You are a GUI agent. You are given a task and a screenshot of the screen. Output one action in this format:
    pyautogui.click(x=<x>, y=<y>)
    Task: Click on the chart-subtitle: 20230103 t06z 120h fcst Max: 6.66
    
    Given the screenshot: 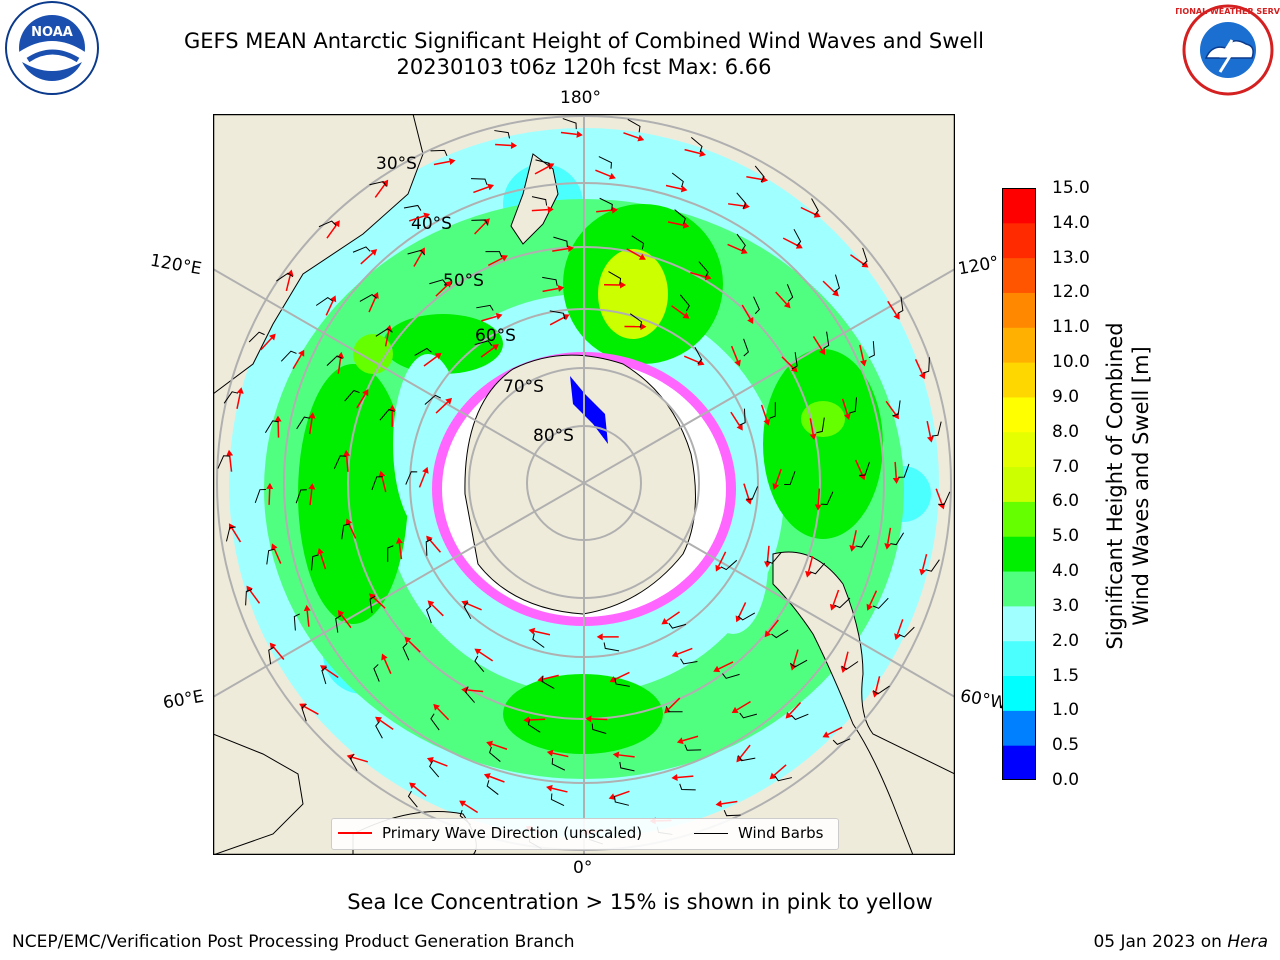 What is the action you would take?
    pyautogui.click(x=584, y=67)
    